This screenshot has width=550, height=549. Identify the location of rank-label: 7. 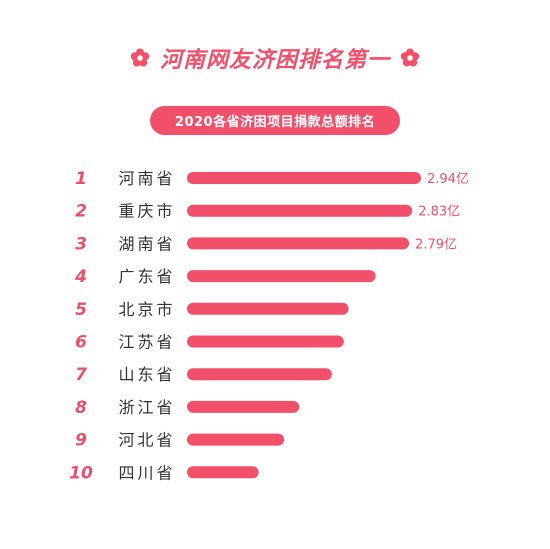
(81, 375).